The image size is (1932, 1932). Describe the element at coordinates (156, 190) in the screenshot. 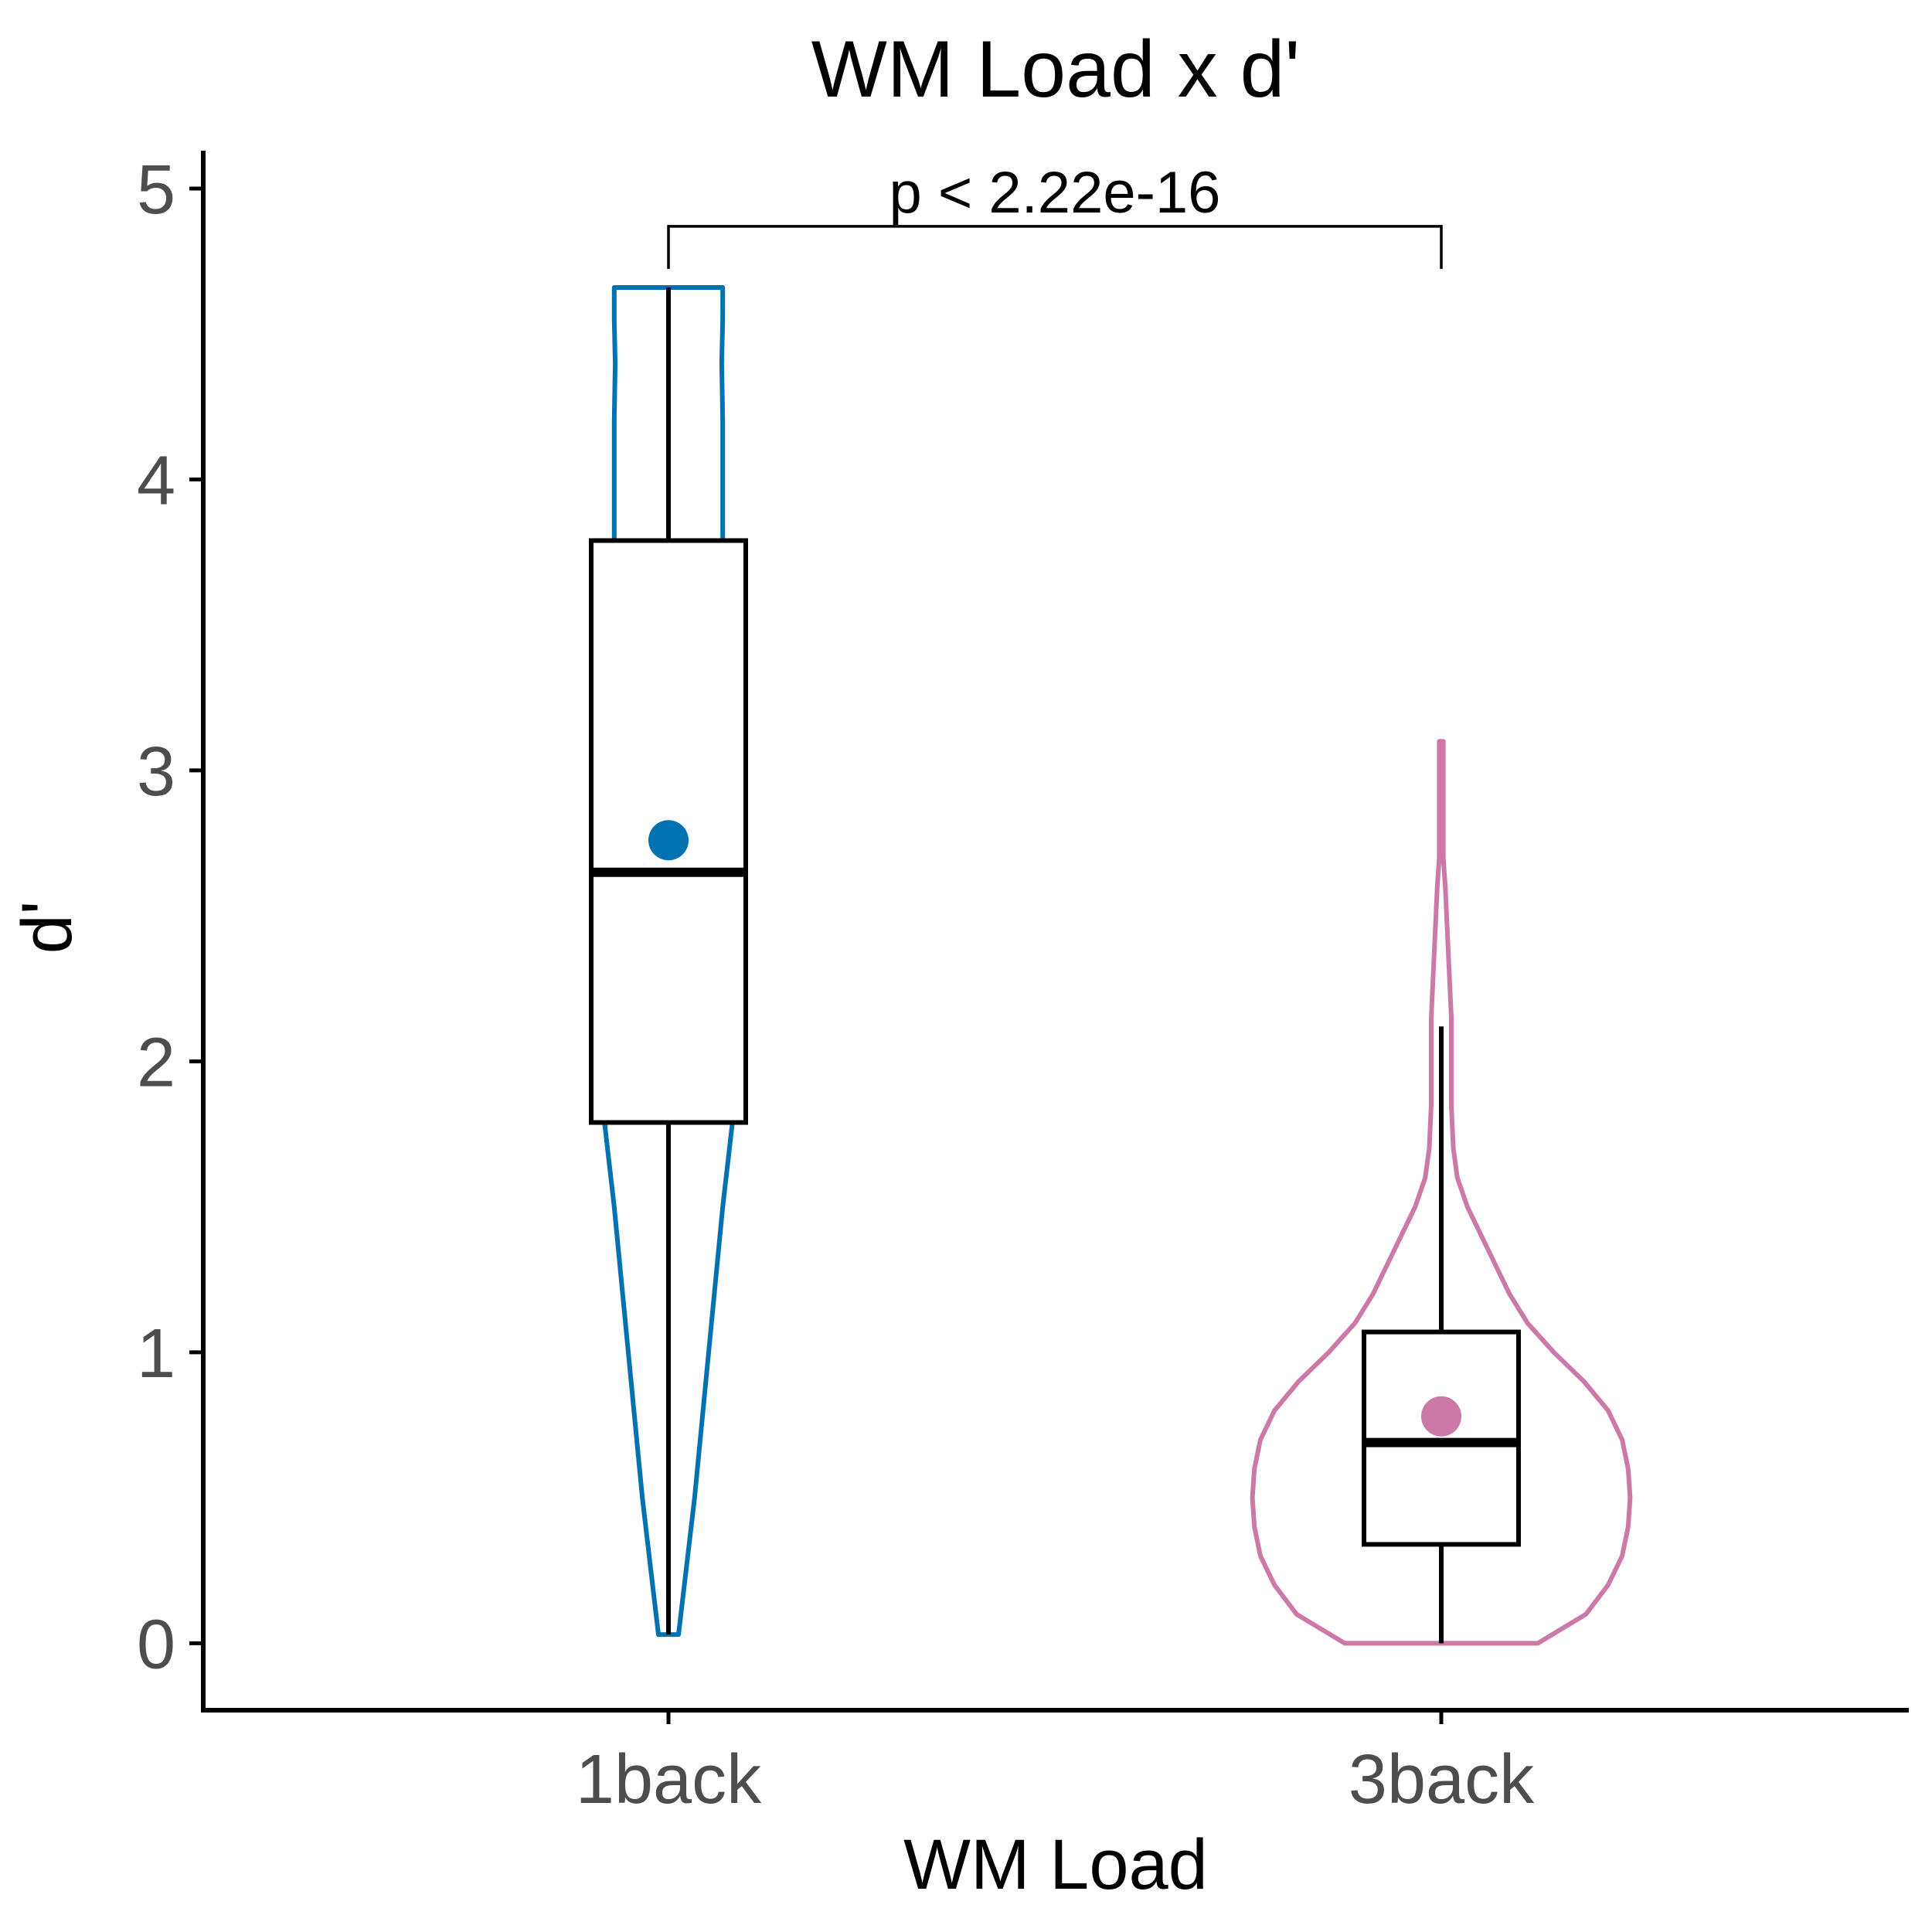

I see `y-tick-label-5: 5` at that location.